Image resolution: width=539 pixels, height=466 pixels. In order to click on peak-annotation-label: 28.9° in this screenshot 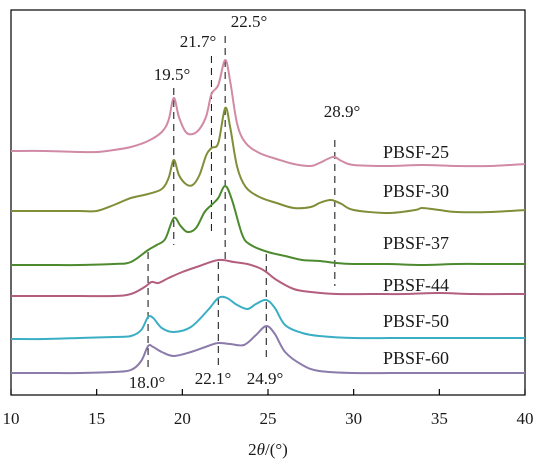, I will do `click(342, 111)`.